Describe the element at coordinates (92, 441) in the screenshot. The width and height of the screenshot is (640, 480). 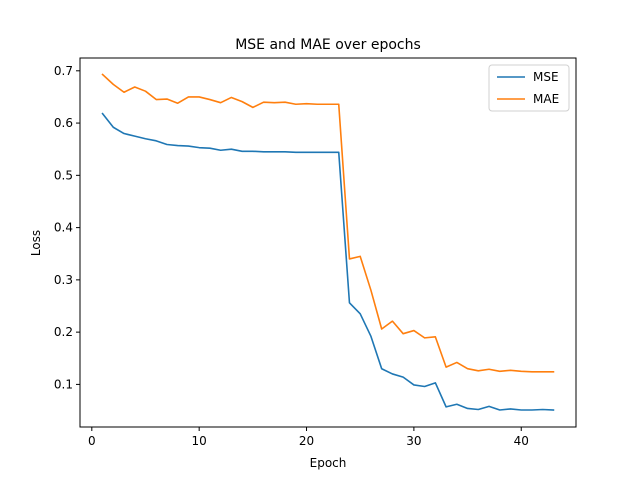
I see `x-tick-label: 0` at that location.